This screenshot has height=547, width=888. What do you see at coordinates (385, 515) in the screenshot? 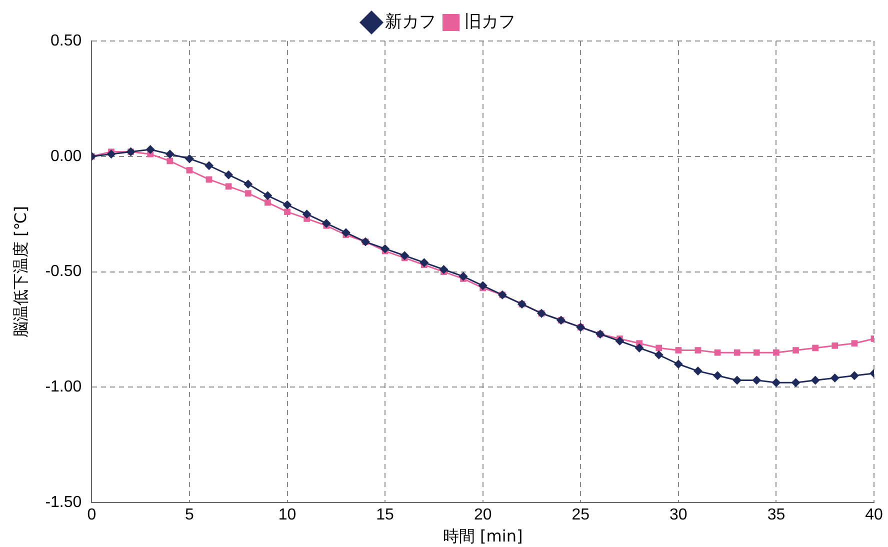
I see `x-tick-label: 15` at bounding box center [385, 515].